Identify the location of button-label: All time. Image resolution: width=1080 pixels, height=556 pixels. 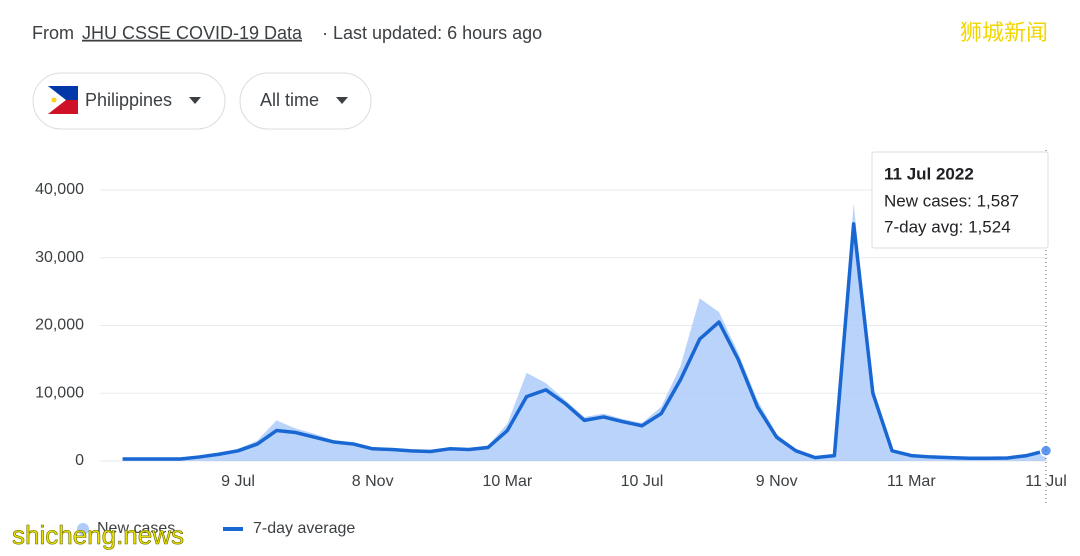
(289, 100).